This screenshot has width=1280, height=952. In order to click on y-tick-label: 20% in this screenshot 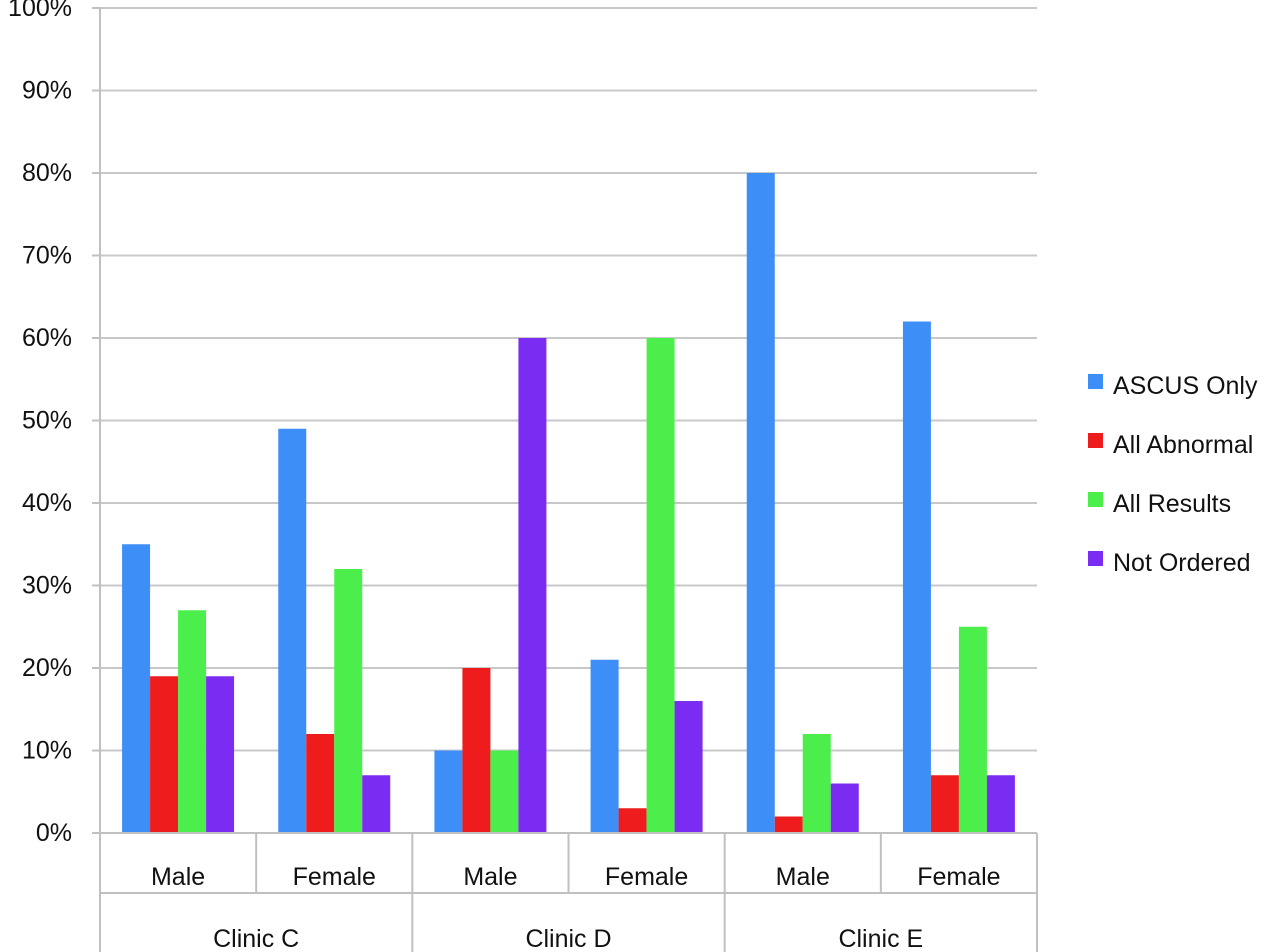, I will do `click(47, 668)`.